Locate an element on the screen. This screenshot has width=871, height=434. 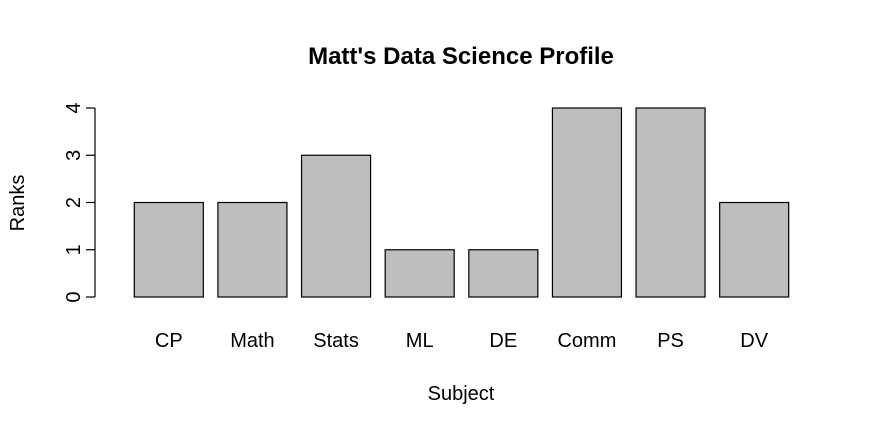
y-axis: 0 1 2 3 4 is located at coordinates (79, 202).